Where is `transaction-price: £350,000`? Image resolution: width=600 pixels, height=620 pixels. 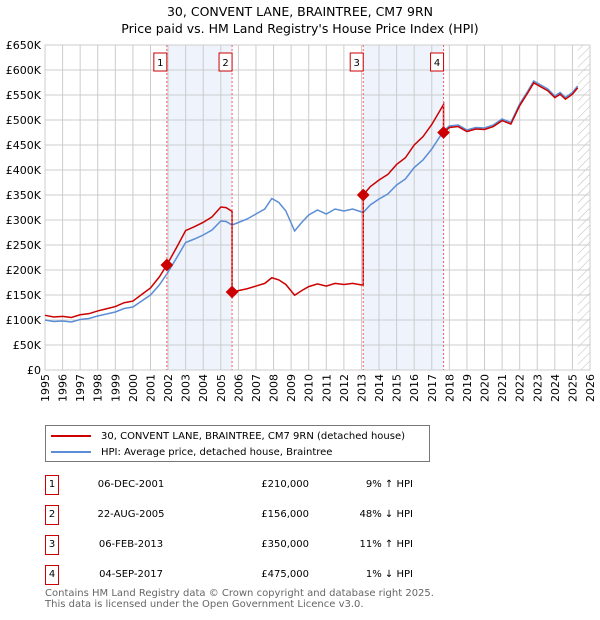
transaction-price: £350,000 is located at coordinates (285, 544).